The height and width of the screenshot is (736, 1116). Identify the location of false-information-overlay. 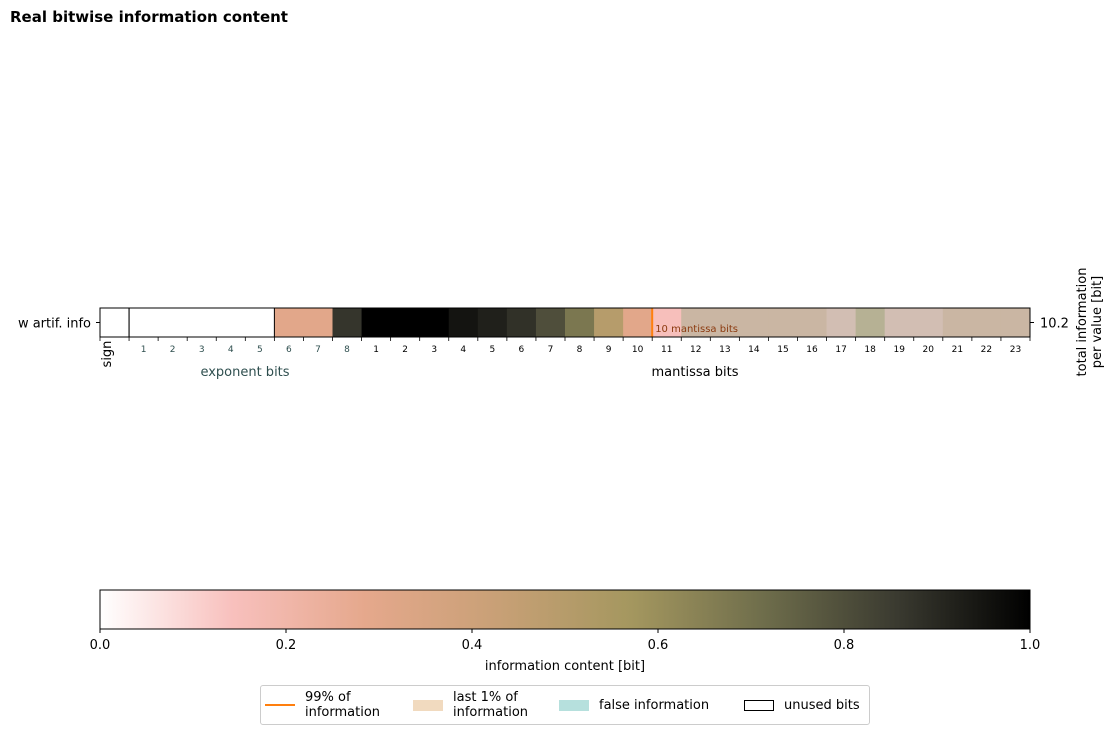
(855, 322).